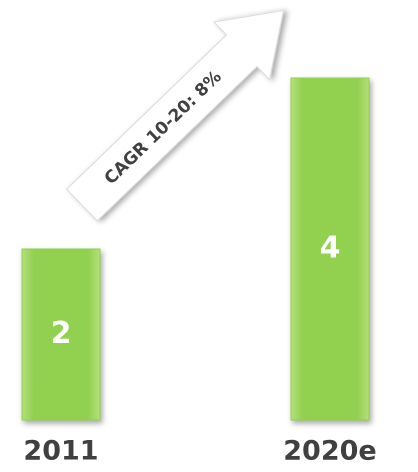  What do you see at coordinates (329, 451) in the screenshot?
I see `x-tick-label: 2020e` at bounding box center [329, 451].